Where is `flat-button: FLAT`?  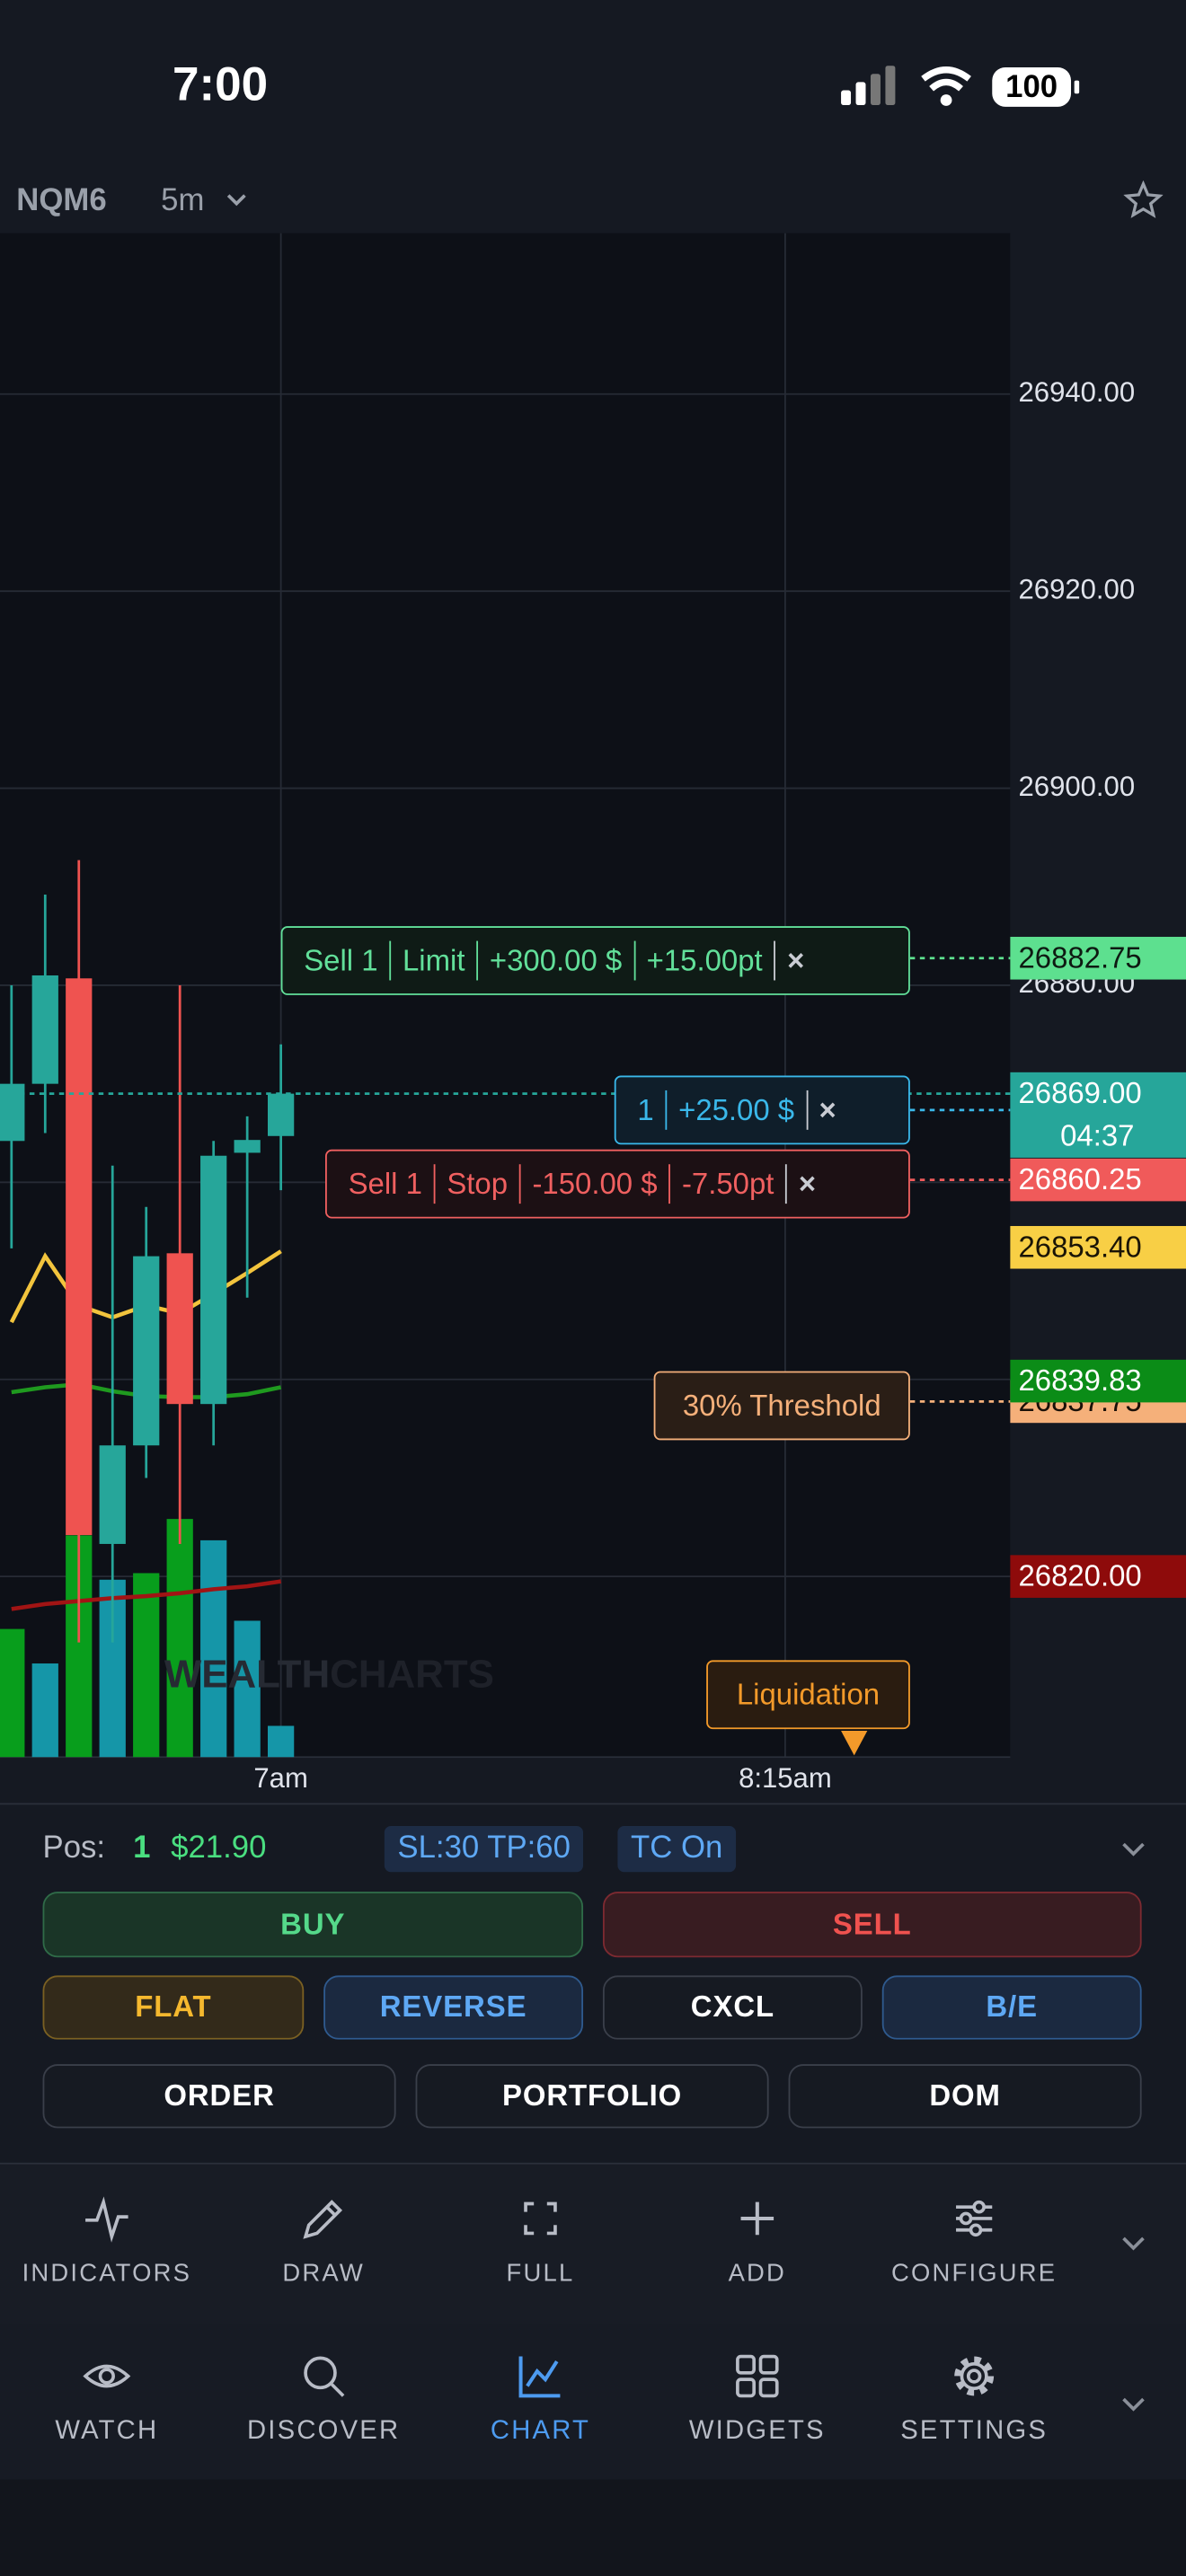
flat-button: FLAT is located at coordinates (173, 2007).